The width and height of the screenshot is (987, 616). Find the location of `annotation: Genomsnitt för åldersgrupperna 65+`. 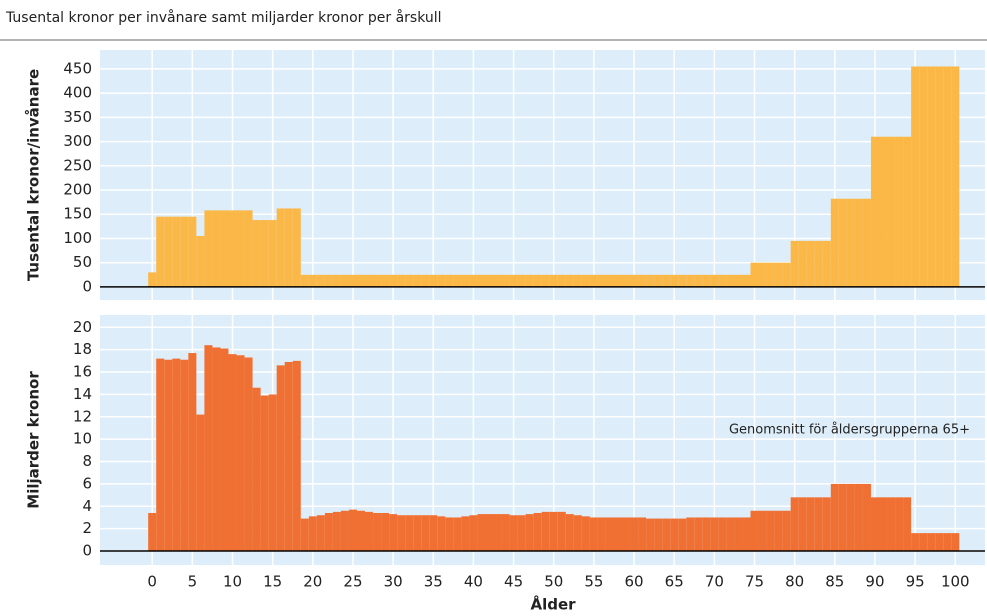

annotation: Genomsnitt för åldersgrupperna 65+ is located at coordinates (849, 430).